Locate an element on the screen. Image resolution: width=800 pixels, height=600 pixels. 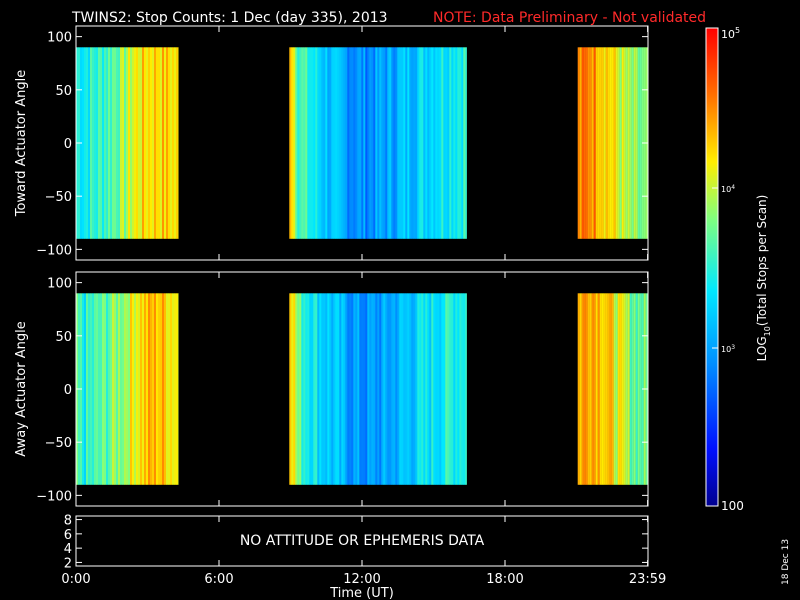
colorbar-gradient is located at coordinates (712, 267).